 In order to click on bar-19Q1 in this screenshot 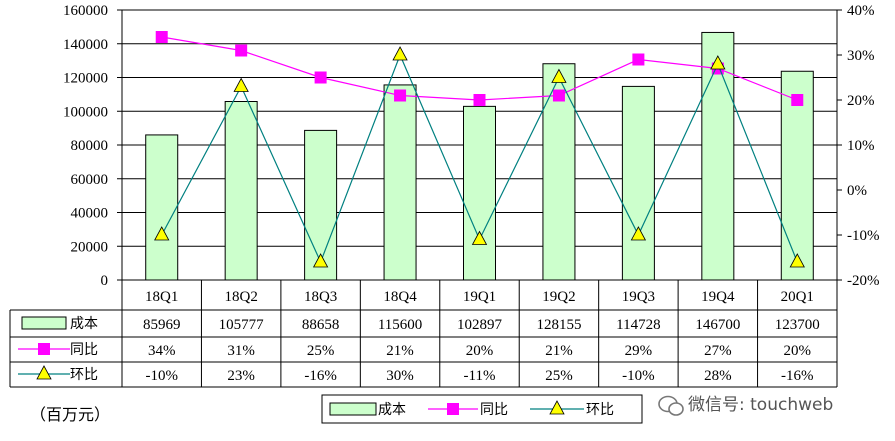, I will do `click(479, 193)`.